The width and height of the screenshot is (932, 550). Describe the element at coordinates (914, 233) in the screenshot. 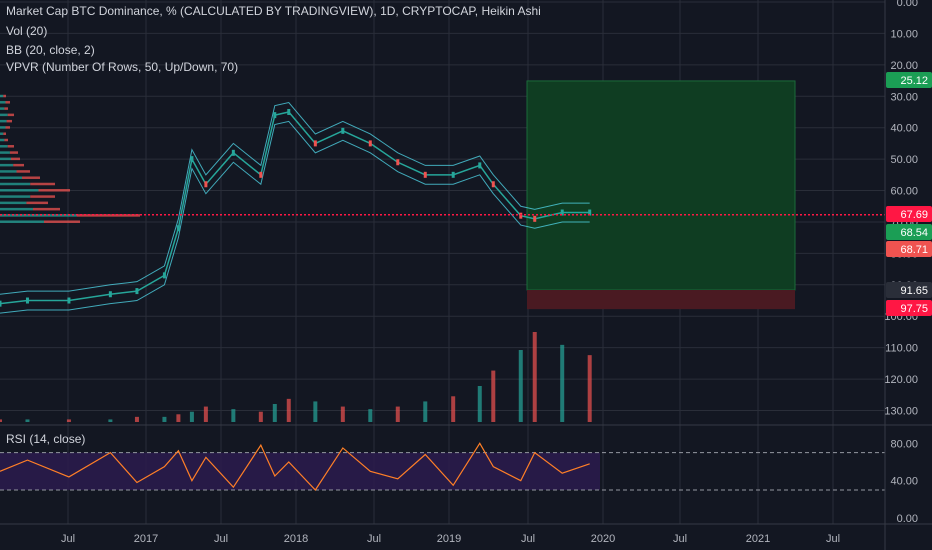

I see `price-label-text: 68.54` at that location.